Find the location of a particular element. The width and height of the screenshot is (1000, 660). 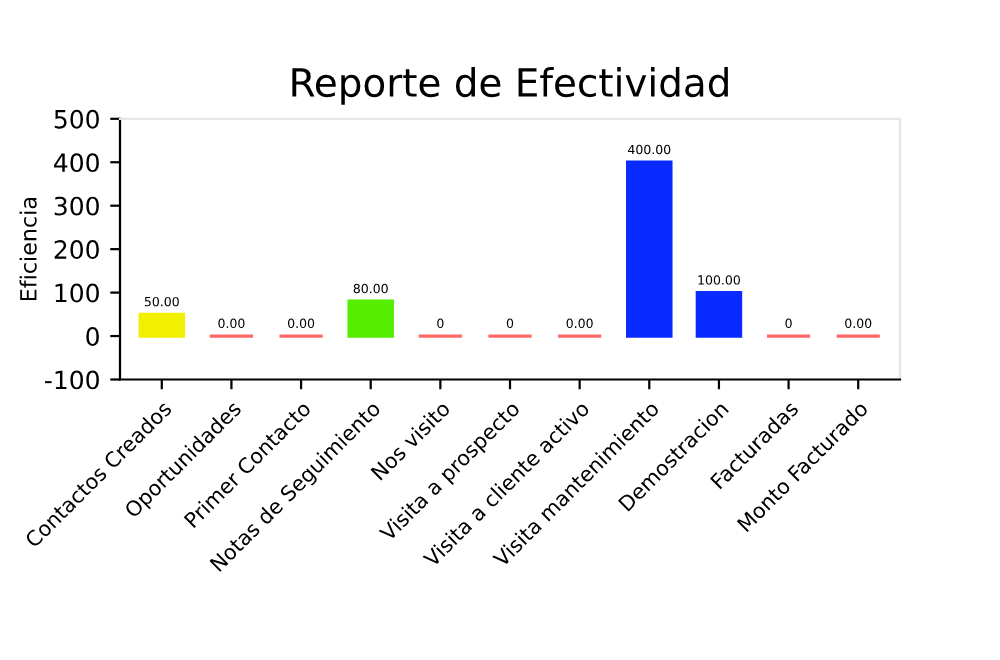

y-tick-label: 300 is located at coordinates (76, 206).